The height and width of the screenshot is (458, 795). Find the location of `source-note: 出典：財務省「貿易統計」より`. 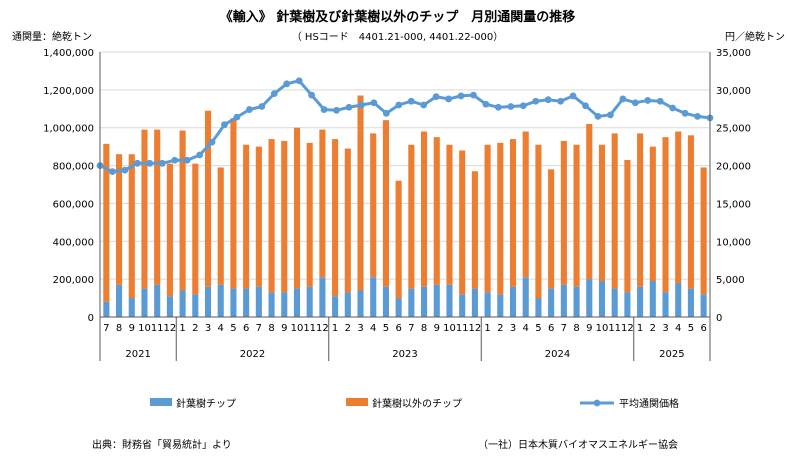

source-note: 出典：財務省「貿易統計」より is located at coordinates (162, 445).